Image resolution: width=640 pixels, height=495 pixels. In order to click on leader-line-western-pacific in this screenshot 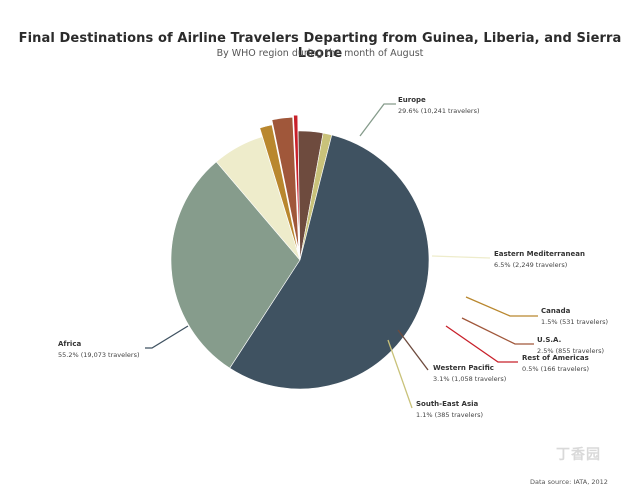, I will do `click(413, 350)`.